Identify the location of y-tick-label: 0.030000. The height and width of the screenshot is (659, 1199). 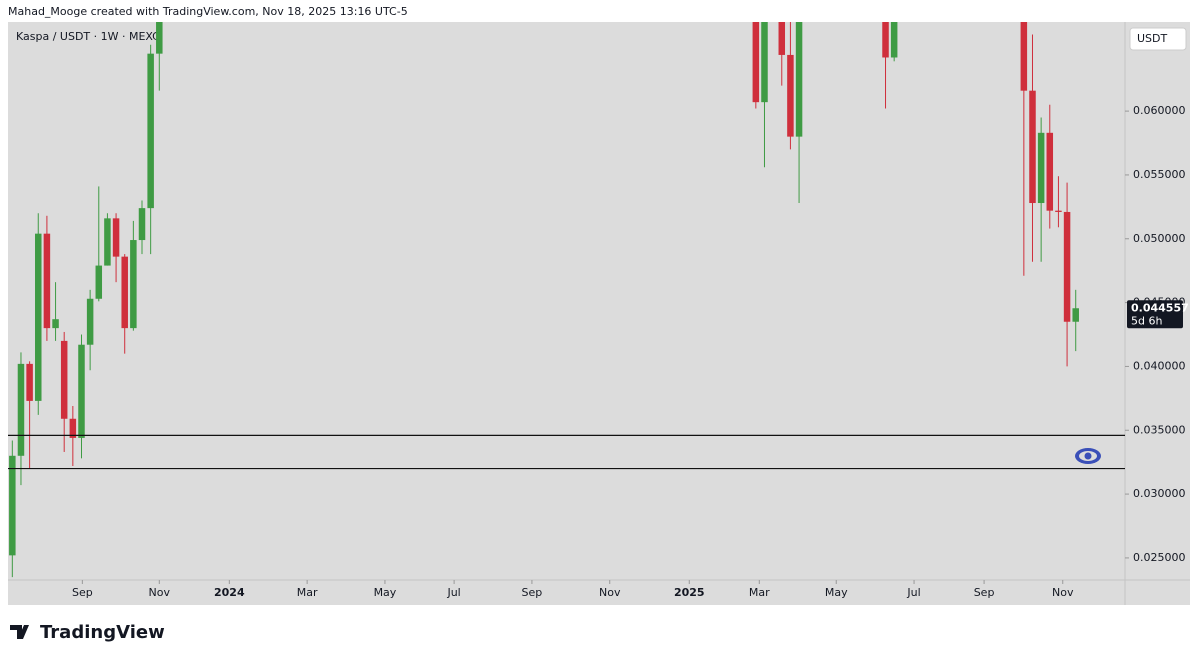
(1159, 493).